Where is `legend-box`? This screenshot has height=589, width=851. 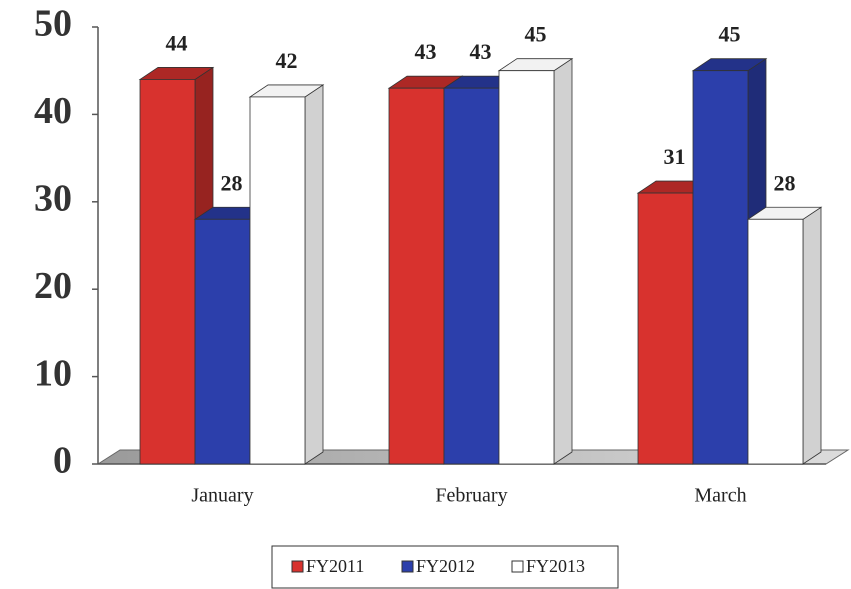 legend-box is located at coordinates (445, 567).